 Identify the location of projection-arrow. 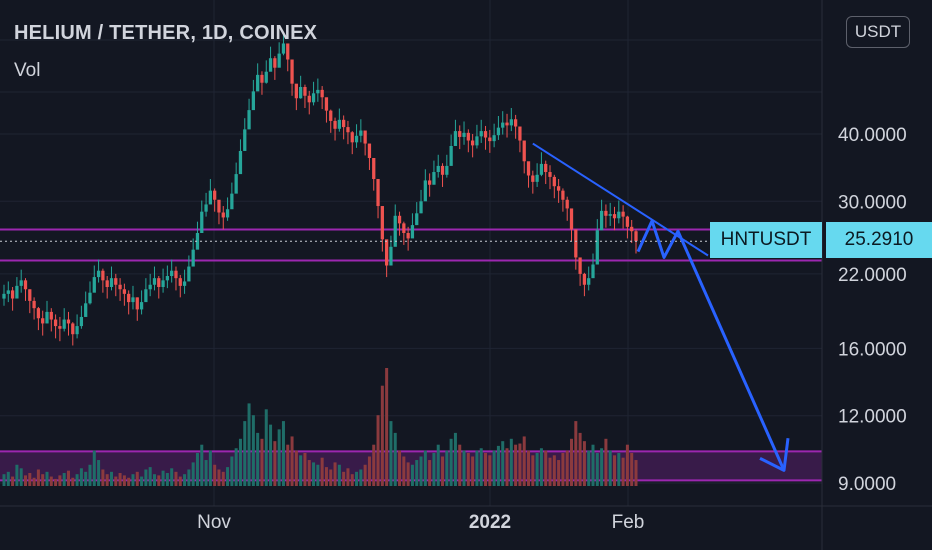
(711, 345).